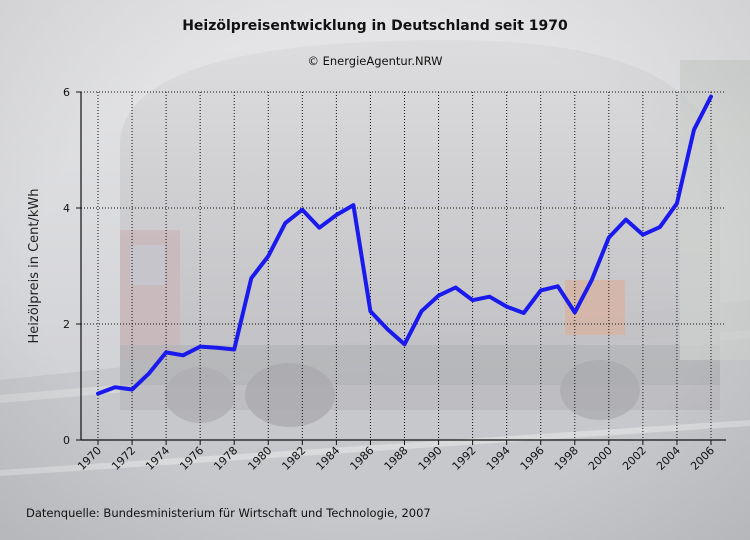  I want to click on x-tick-label: 1994, so click(498, 458).